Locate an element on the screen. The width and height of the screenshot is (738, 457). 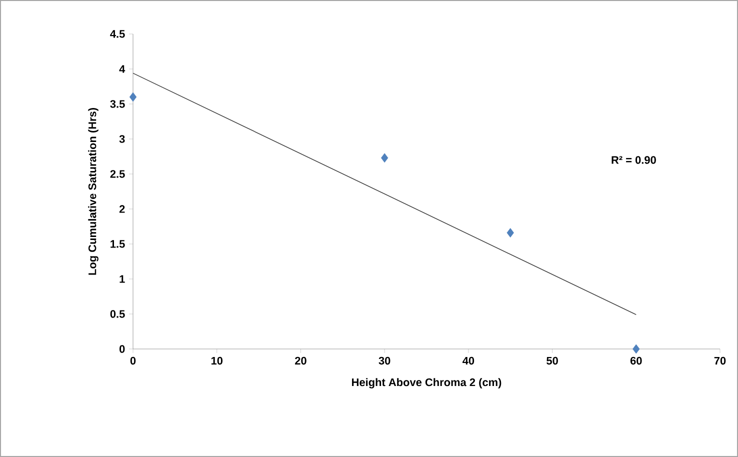
y-tick-label: 2 is located at coordinates (122, 209).